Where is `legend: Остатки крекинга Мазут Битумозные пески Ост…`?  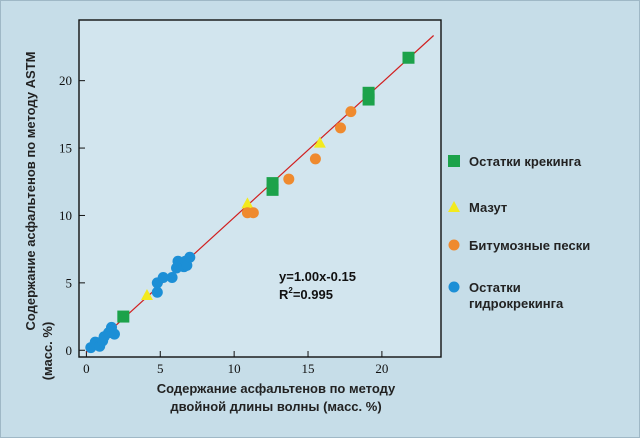 legend: Остатки крекинга Мазут Битумозные пески Ост… is located at coordinates (519, 232).